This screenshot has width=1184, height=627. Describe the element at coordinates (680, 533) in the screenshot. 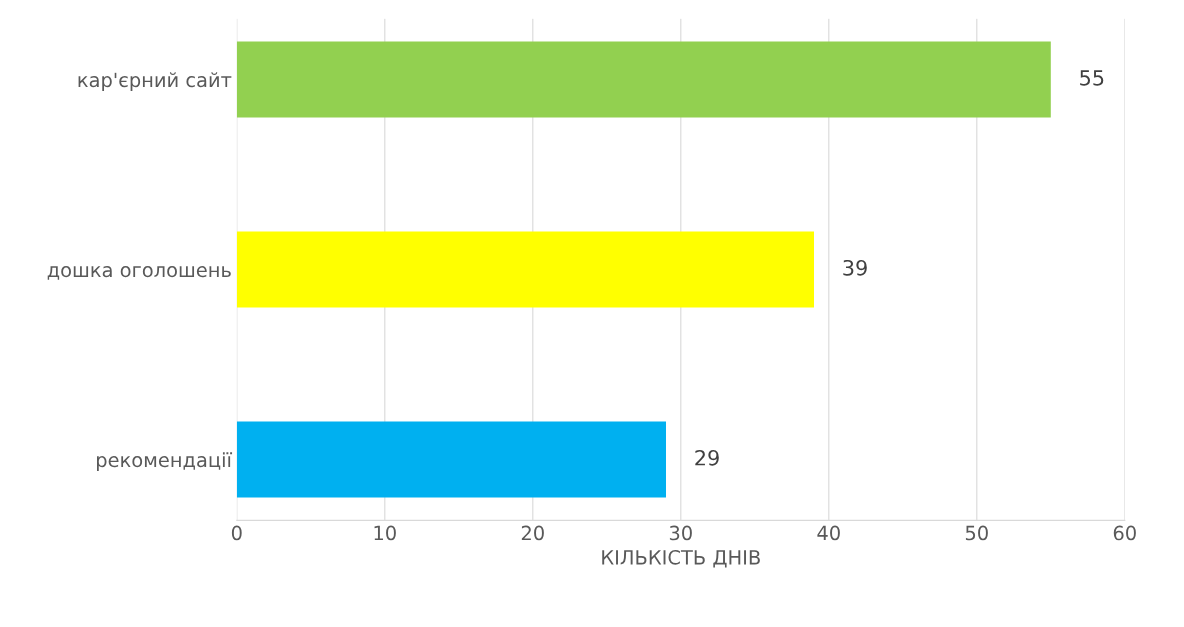

I see `x-tick-label: 30` at that location.